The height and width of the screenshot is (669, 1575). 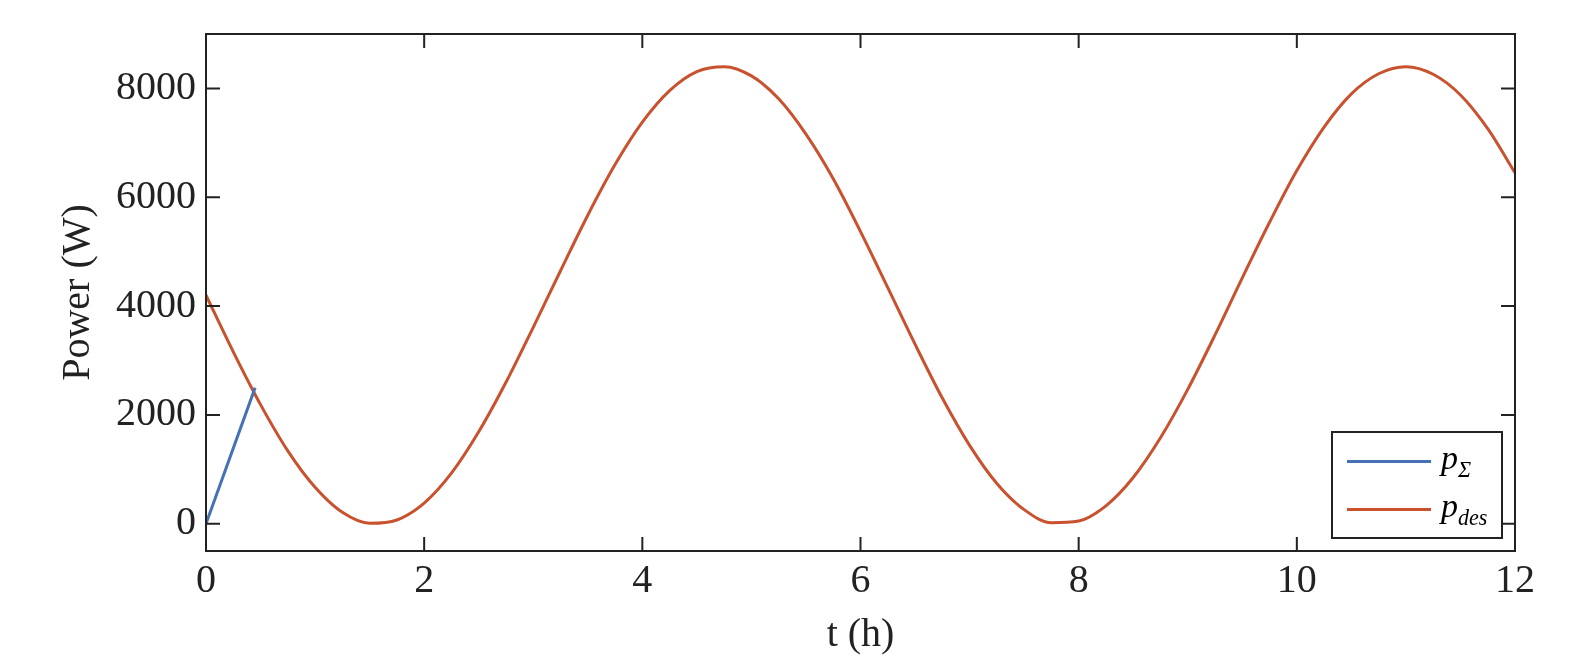 I want to click on y-axis-title: Power (W), so click(x=75, y=292).